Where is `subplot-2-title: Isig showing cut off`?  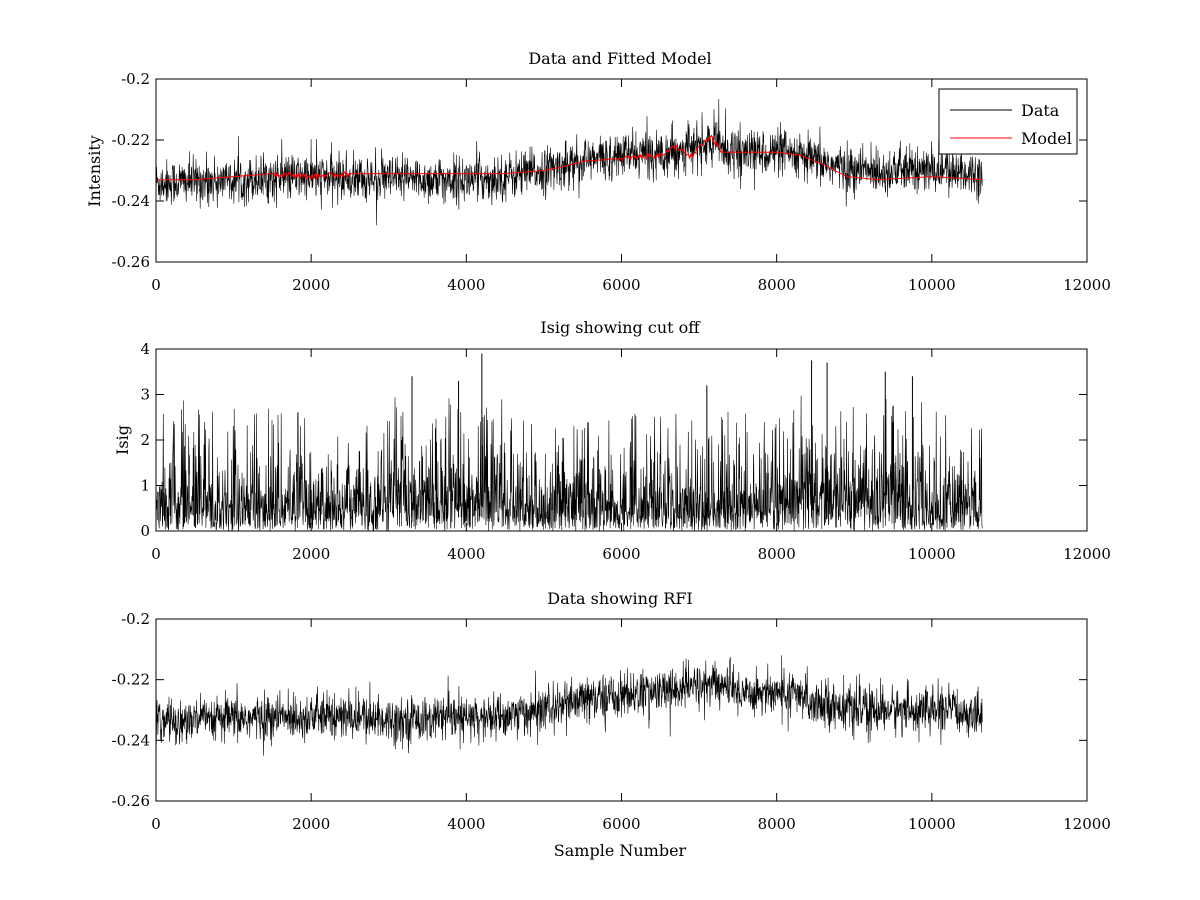 subplot-2-title: Isig showing cut off is located at coordinates (620, 327).